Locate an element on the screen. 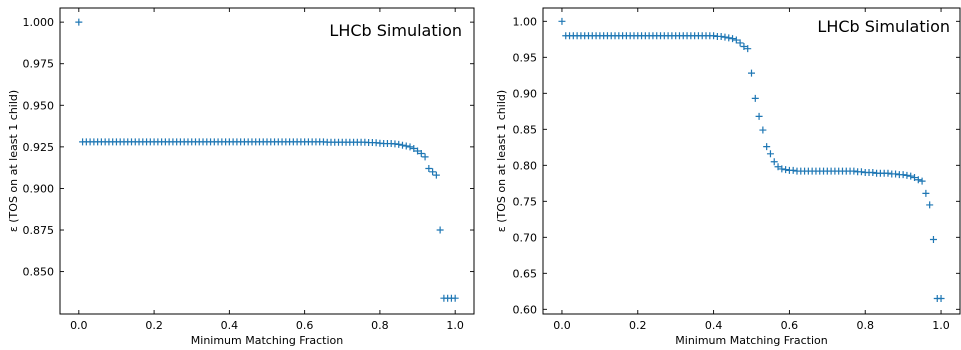 This screenshot has width=961, height=350. y-tick-label: 0.60 is located at coordinates (525, 309).